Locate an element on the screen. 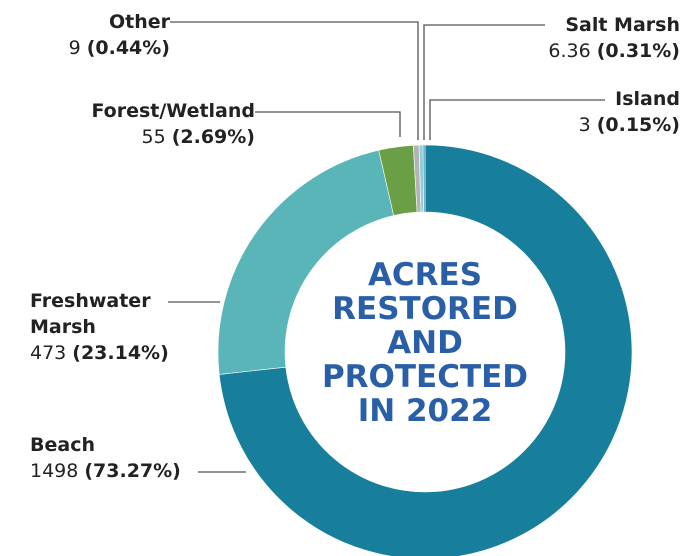 The image size is (686, 556). percent-label: (0.15%) is located at coordinates (638, 125).